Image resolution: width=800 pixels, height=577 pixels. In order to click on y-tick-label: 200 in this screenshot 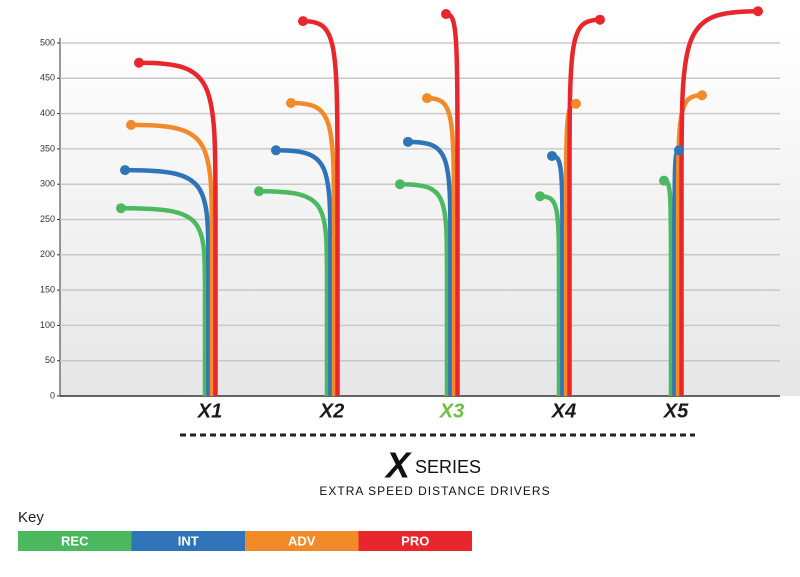, I will do `click(47, 254)`.